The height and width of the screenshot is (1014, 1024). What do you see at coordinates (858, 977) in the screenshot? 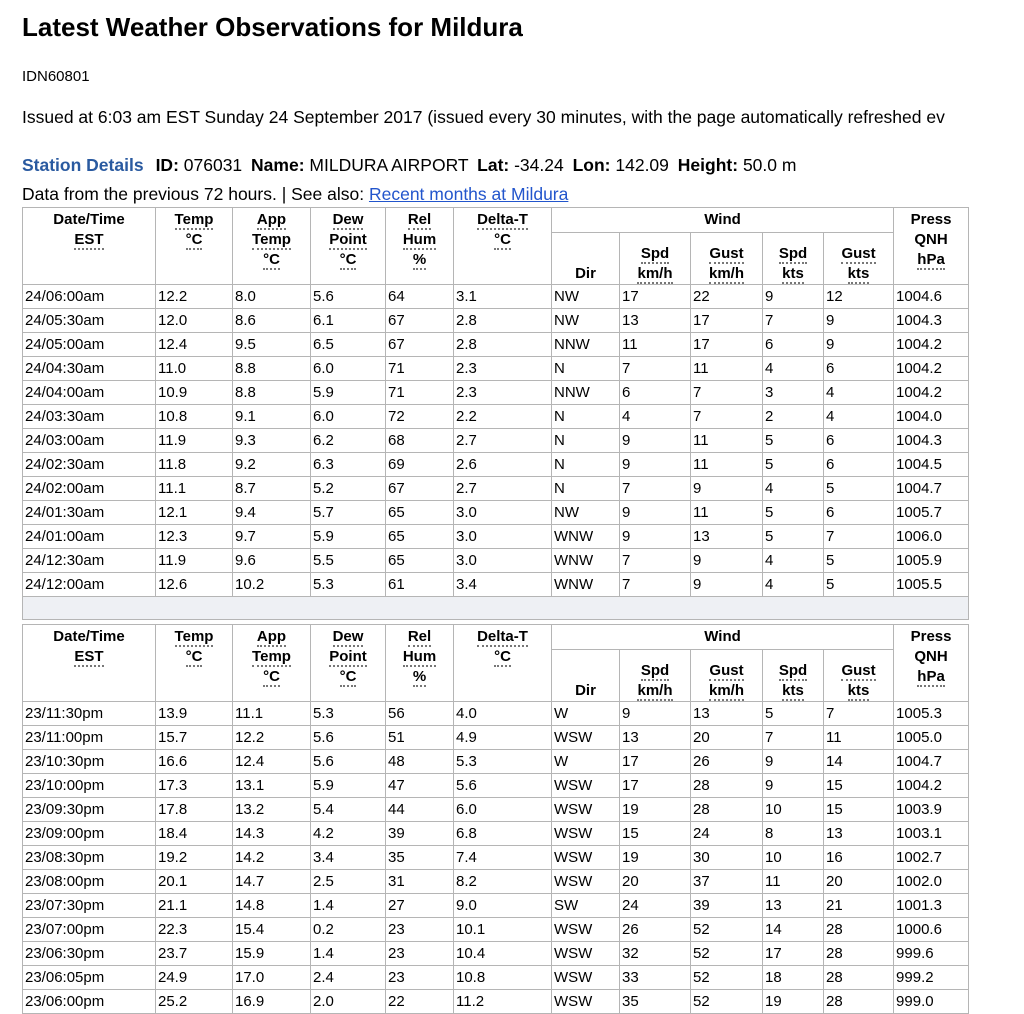
I see `cell: 28` at bounding box center [858, 977].